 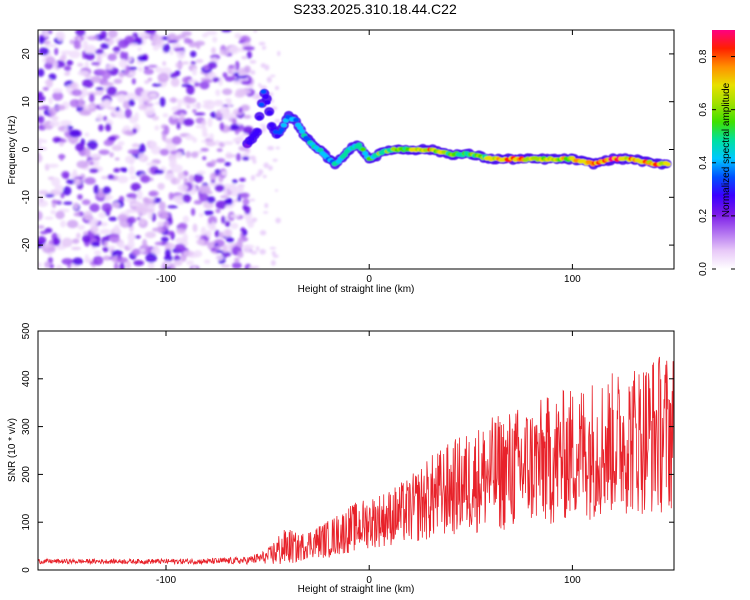 I want to click on y-tick-label: 400, so click(x=26, y=378).